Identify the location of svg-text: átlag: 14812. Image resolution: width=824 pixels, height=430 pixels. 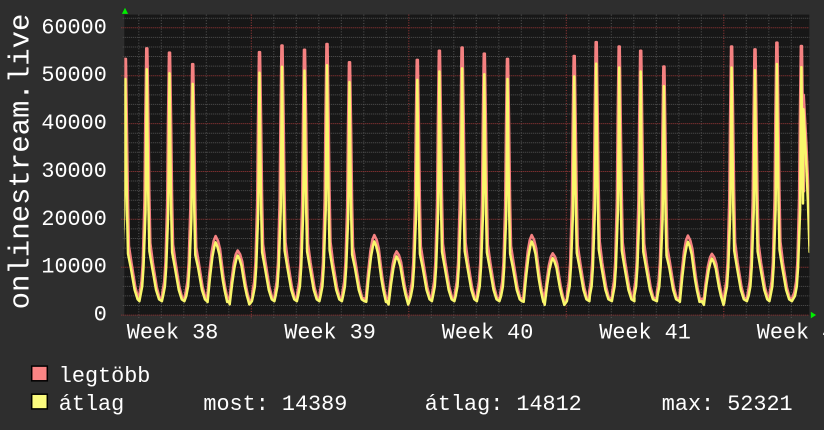
(503, 404).